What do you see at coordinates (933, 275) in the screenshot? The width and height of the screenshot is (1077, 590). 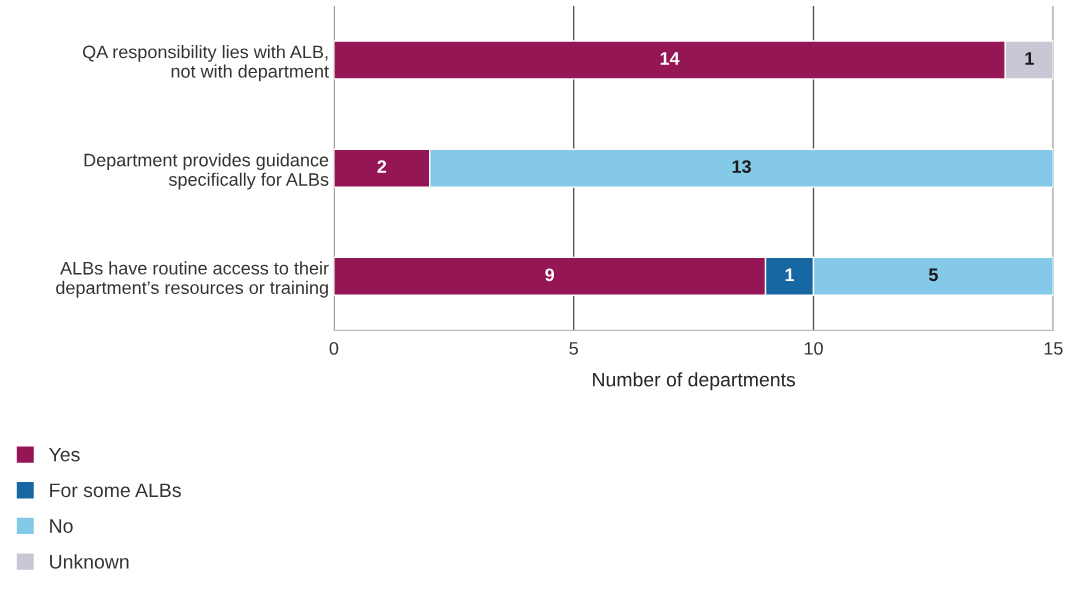 I see `data-label: 5` at bounding box center [933, 275].